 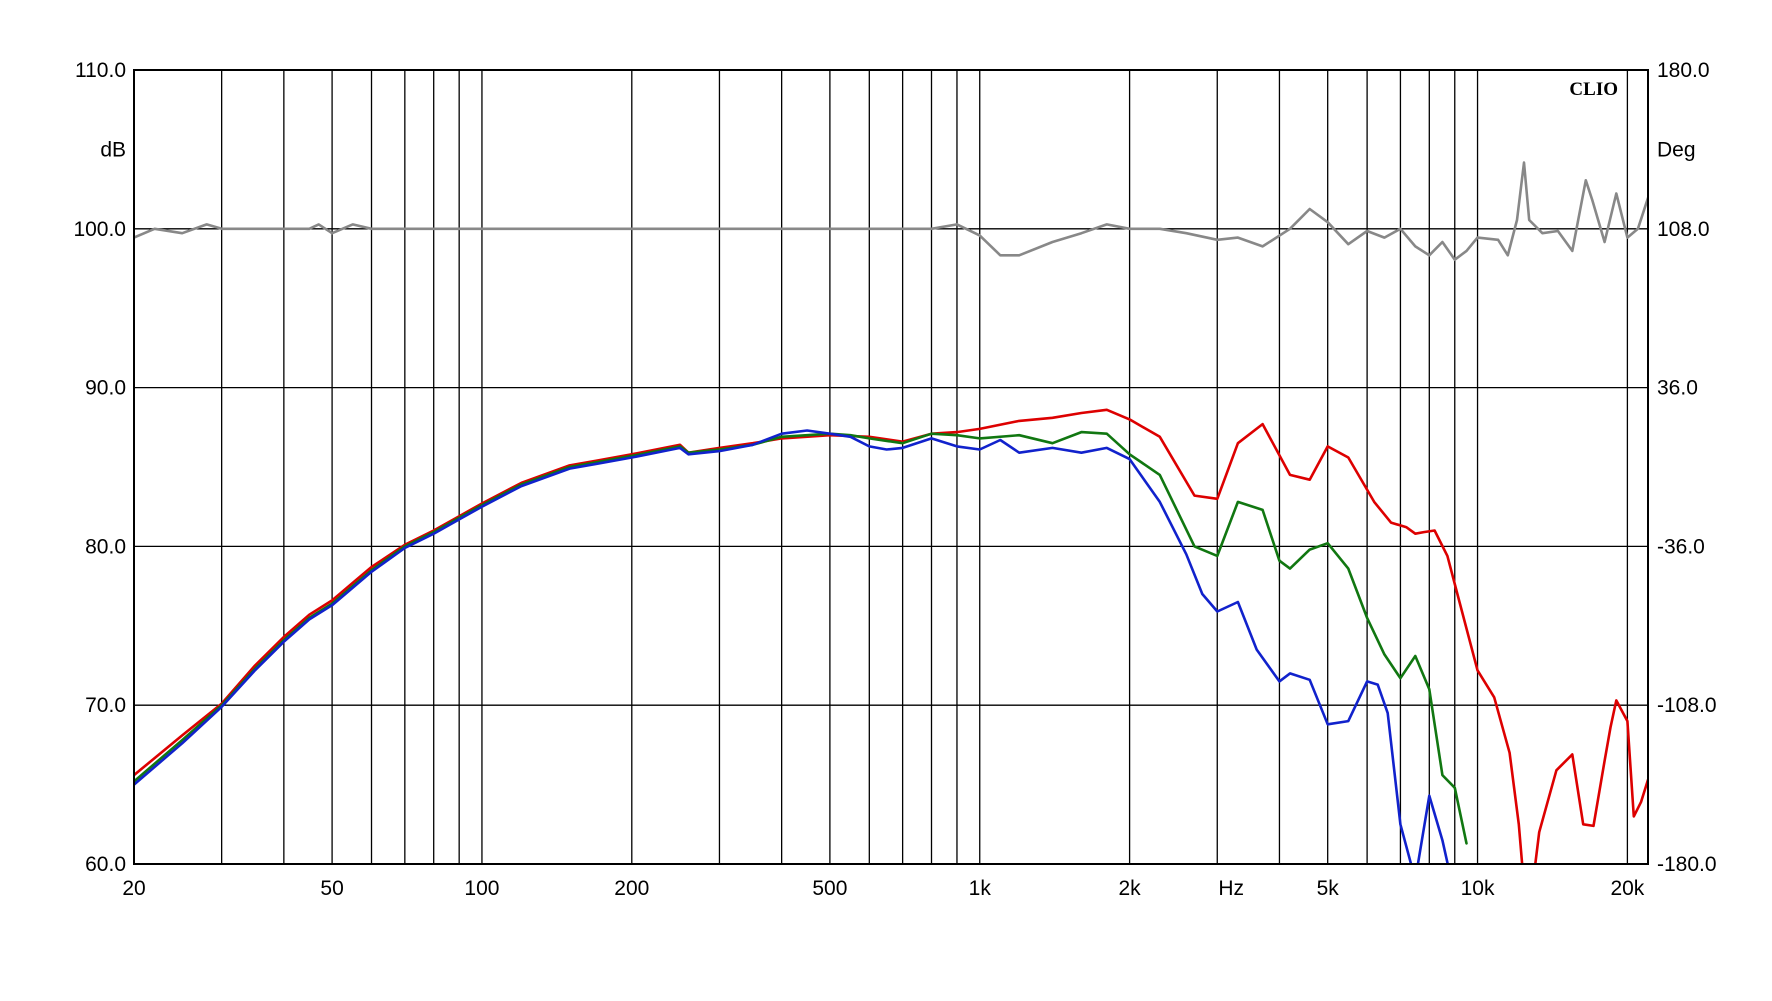 What do you see at coordinates (1677, 388) in the screenshot?
I see `y2-tick-label: 36.0` at bounding box center [1677, 388].